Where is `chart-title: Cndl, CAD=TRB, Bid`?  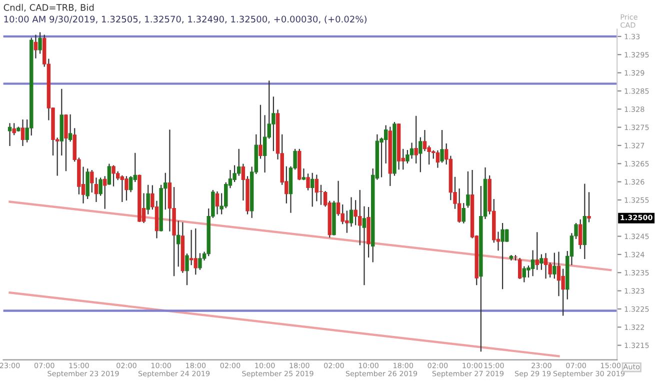 chart-title: Cndl, CAD=TRB, Bid is located at coordinates (49, 8).